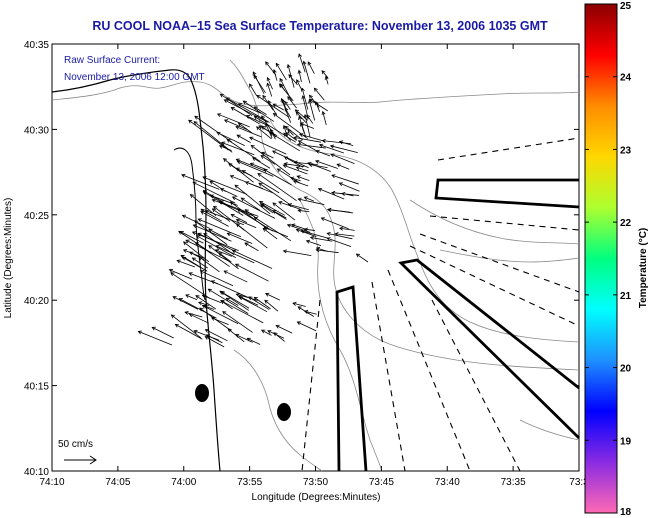 The height and width of the screenshot is (518, 651). I want to click on y-axis-label: Latitude (Degrees:Minutes), so click(8, 258).